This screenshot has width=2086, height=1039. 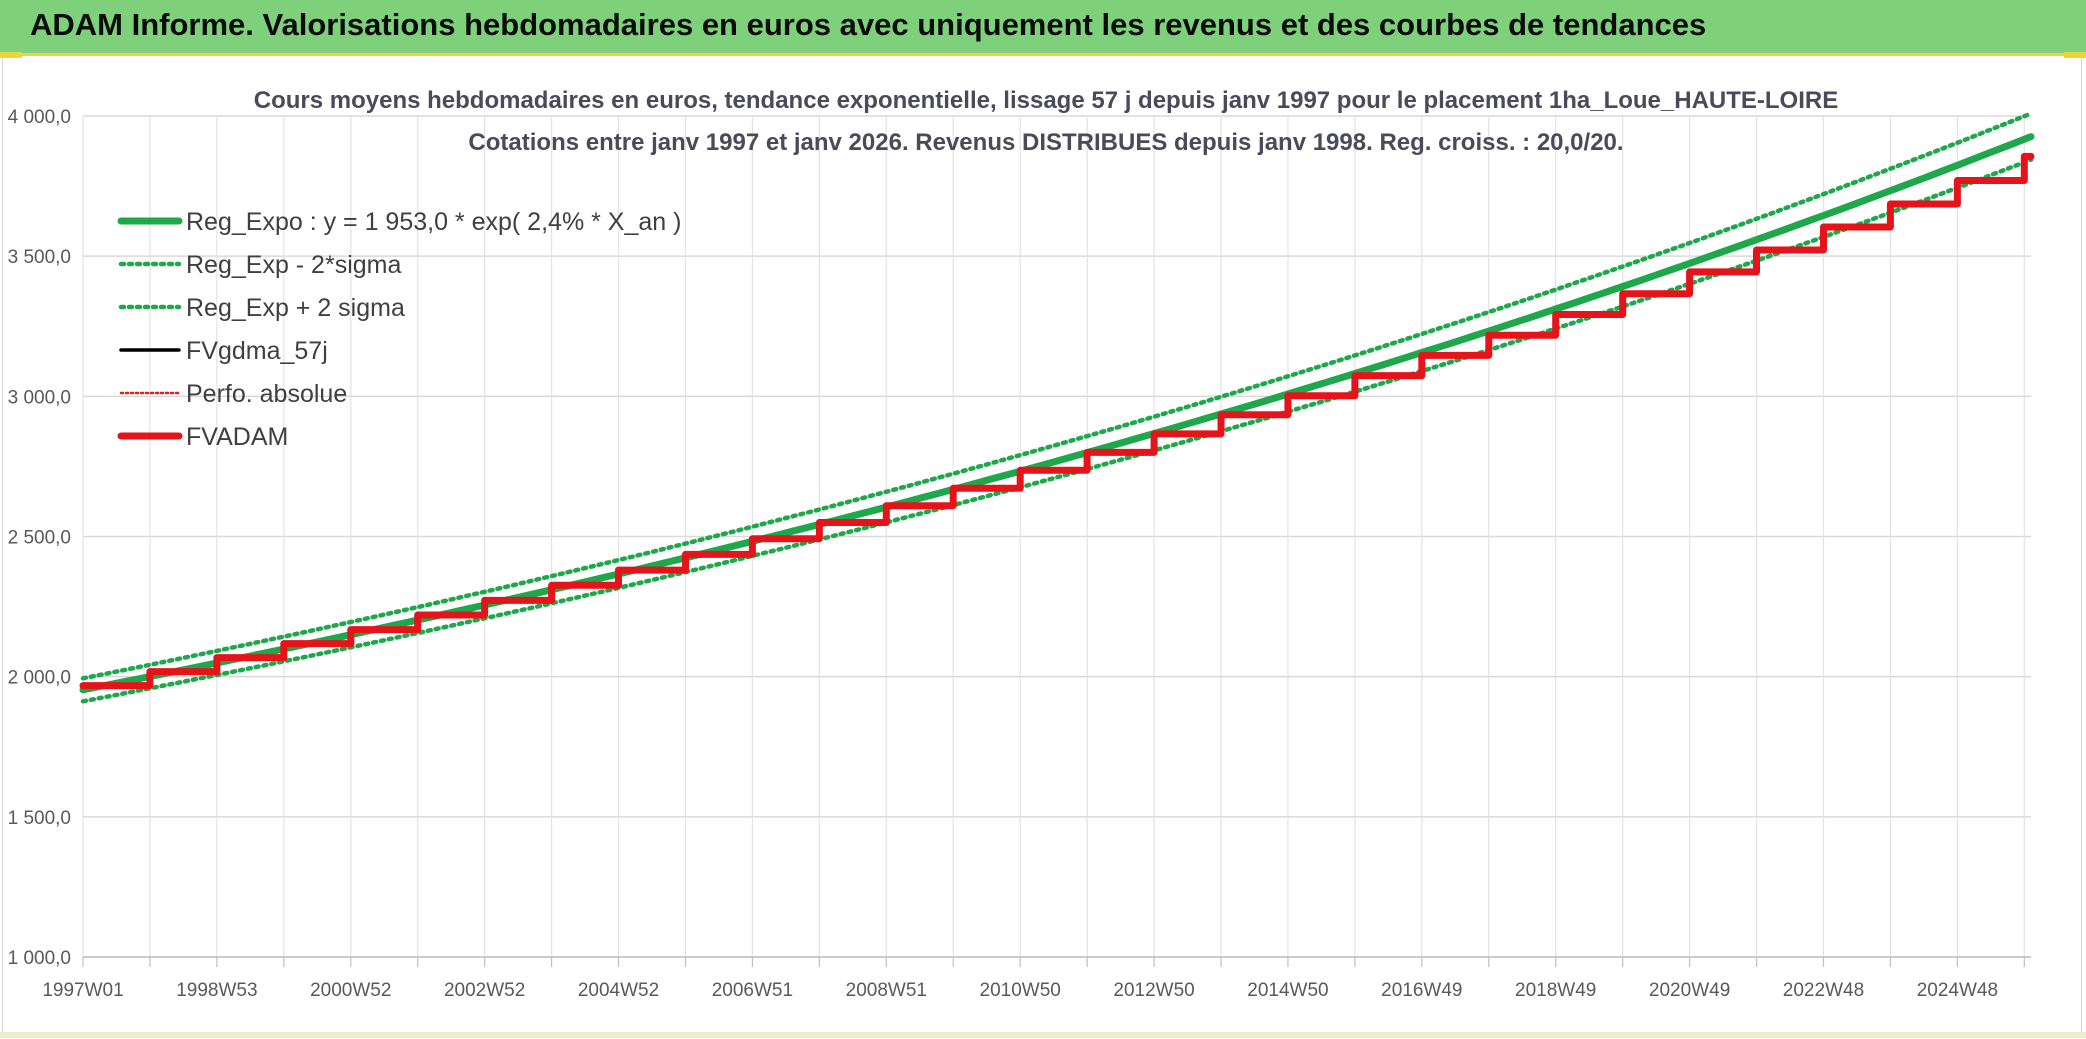 What do you see at coordinates (295, 308) in the screenshot?
I see `legend-label: Reg_Exp + 2 sigma` at bounding box center [295, 308].